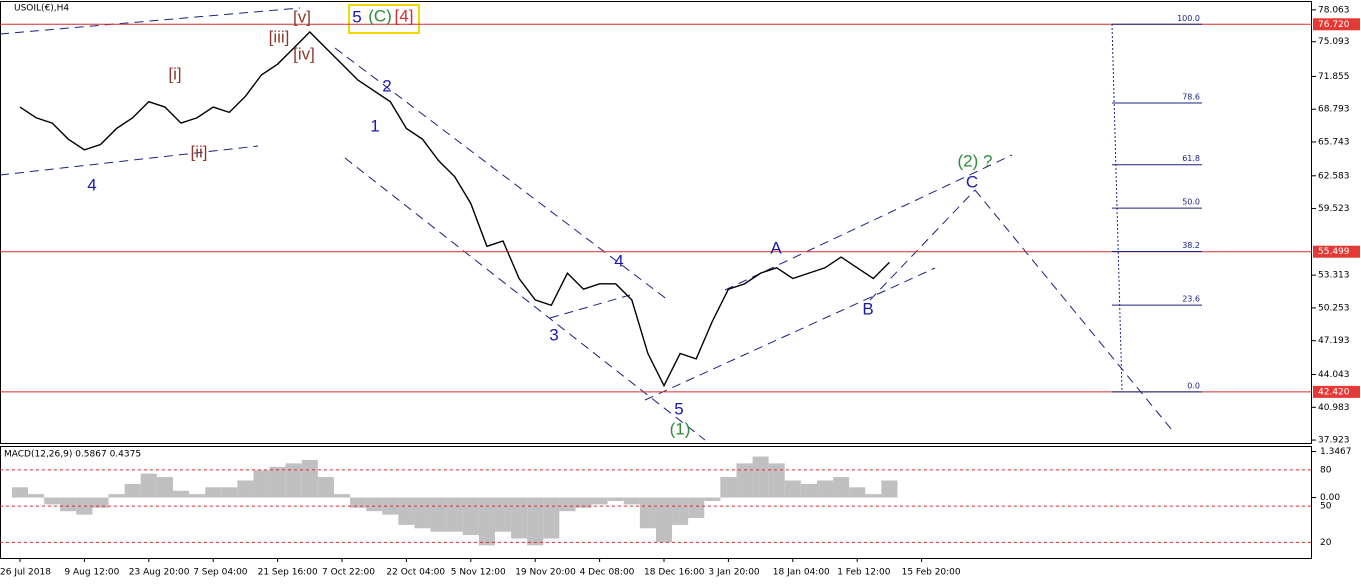  What do you see at coordinates (1334, 176) in the screenshot?
I see `y-tick-label: 62.583` at bounding box center [1334, 176].